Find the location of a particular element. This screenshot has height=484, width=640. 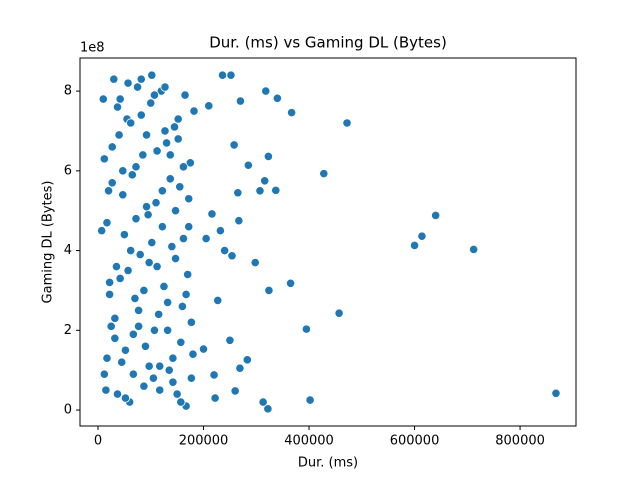

y-tick-label: 2 is located at coordinates (68, 330).